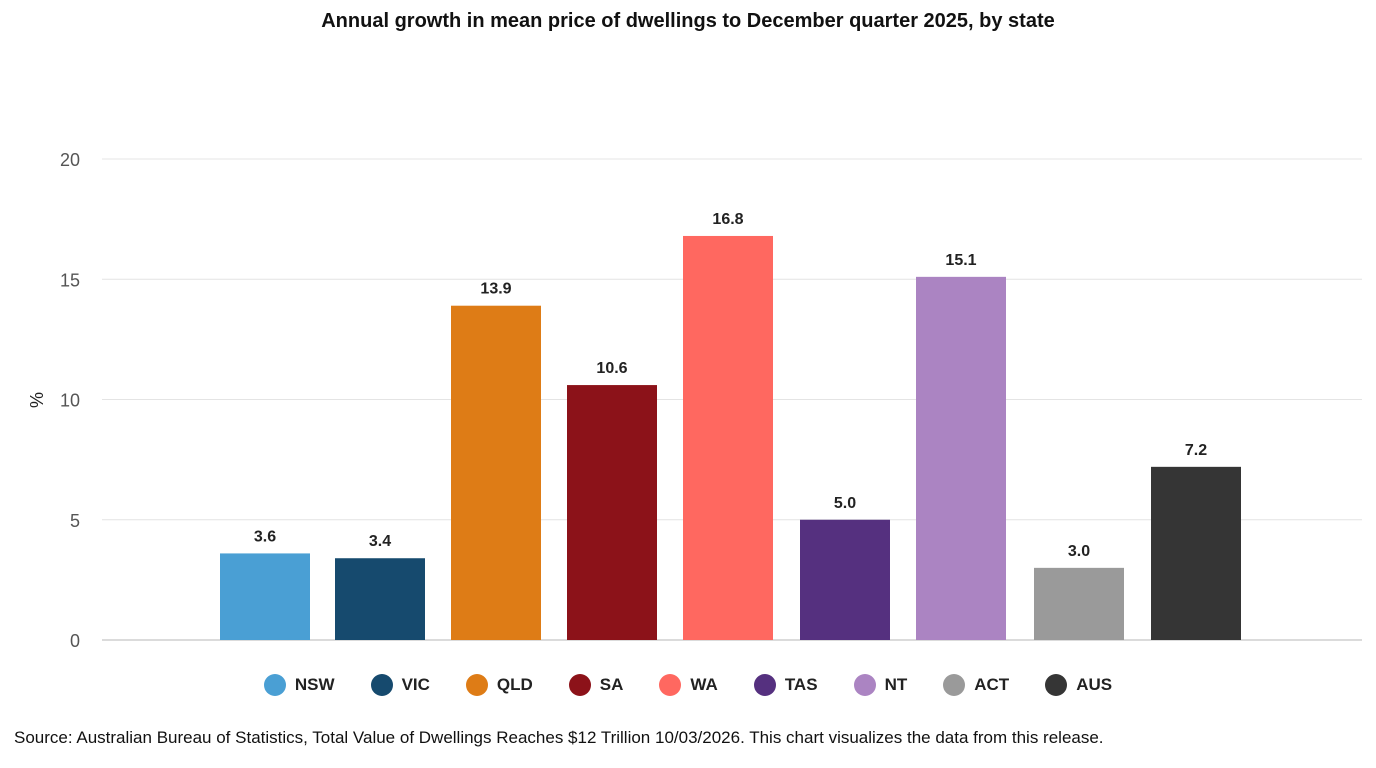 This screenshot has height=768, width=1376. I want to click on y-tick-label: 10, so click(70, 401).